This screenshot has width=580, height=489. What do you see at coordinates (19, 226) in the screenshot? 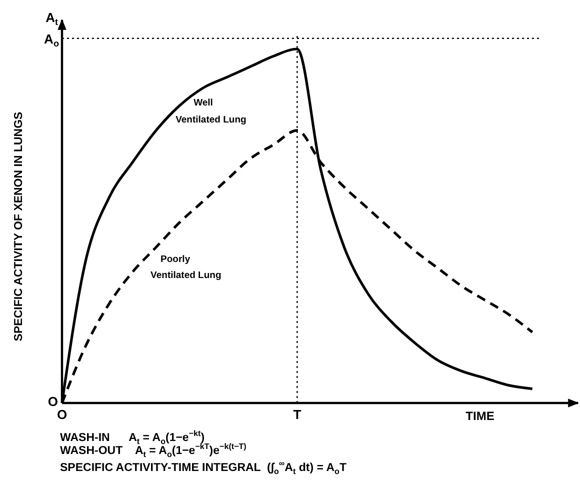
I see `y-axis-title: SPECIFIC ACTIVITY OF XENON IN LUNGS` at bounding box center [19, 226].